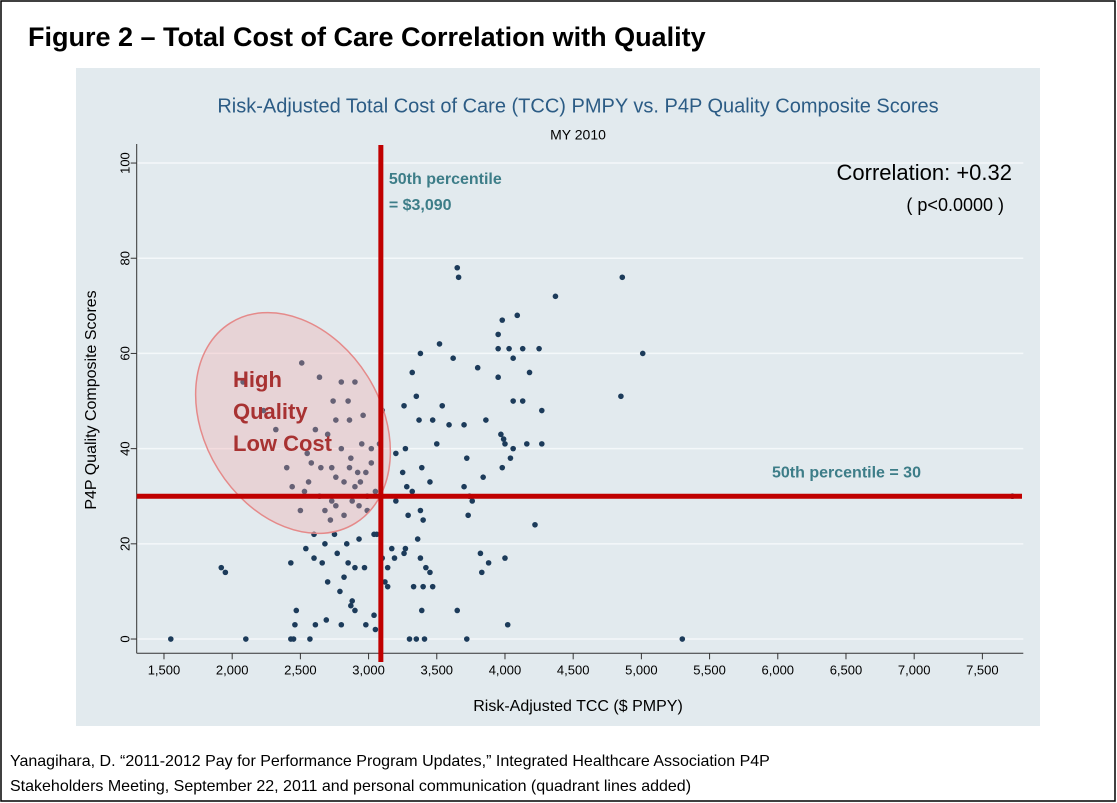  Describe the element at coordinates (445, 179) in the screenshot. I see `reference-label: 50th percentile` at that location.